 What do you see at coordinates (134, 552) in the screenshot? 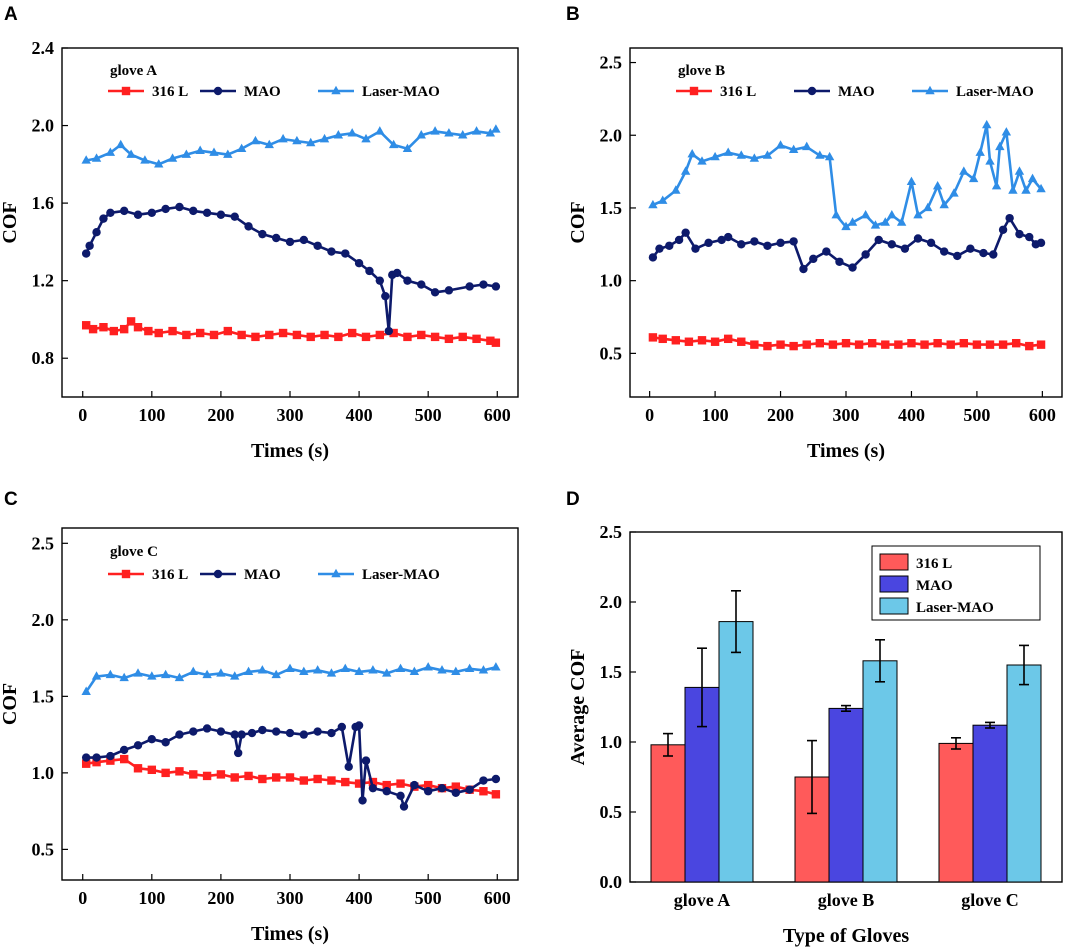
I see `legend-title: glove C` at bounding box center [134, 552].